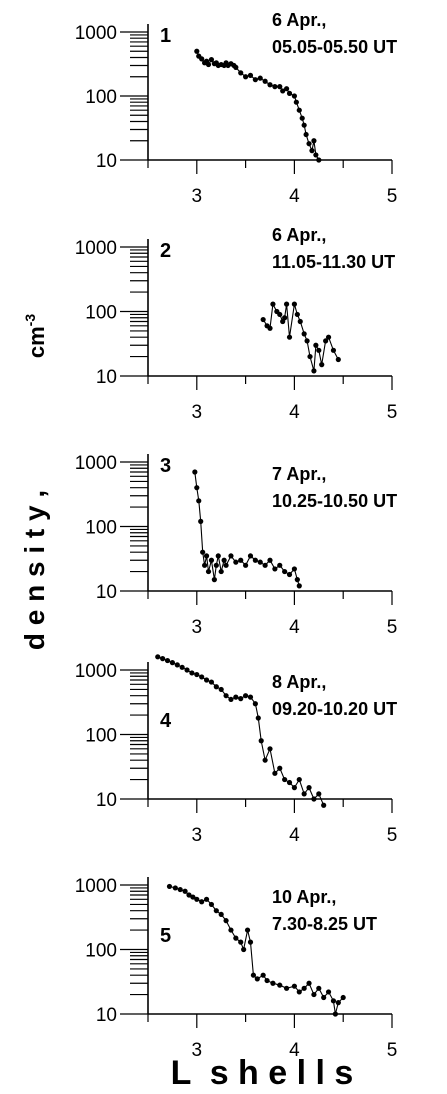 The height and width of the screenshot is (1094, 447). What do you see at coordinates (392, 196) in the screenshot?
I see `x-tick-label: 5` at bounding box center [392, 196].